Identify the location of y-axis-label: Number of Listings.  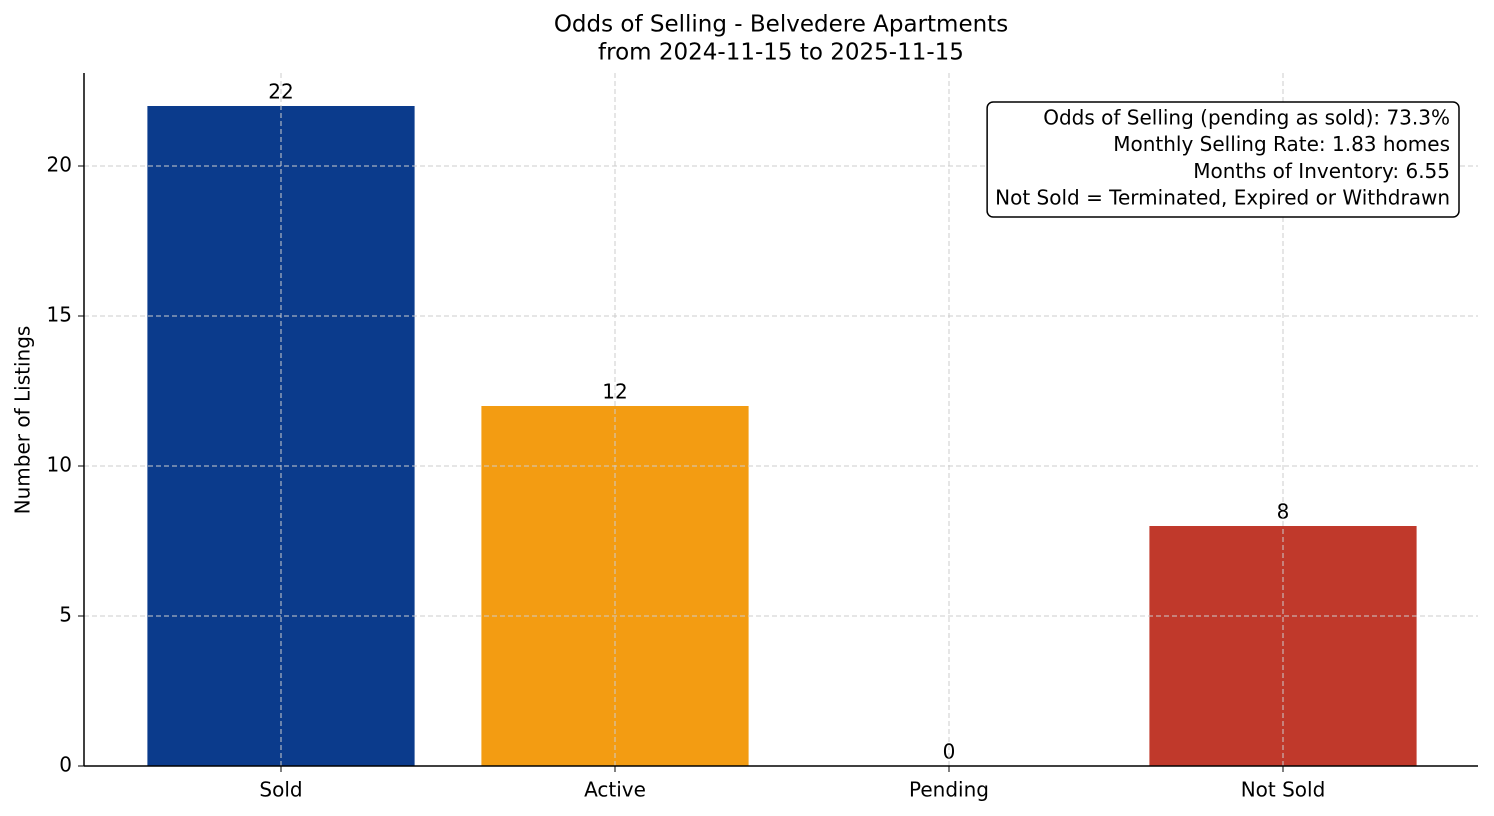
(23, 420).